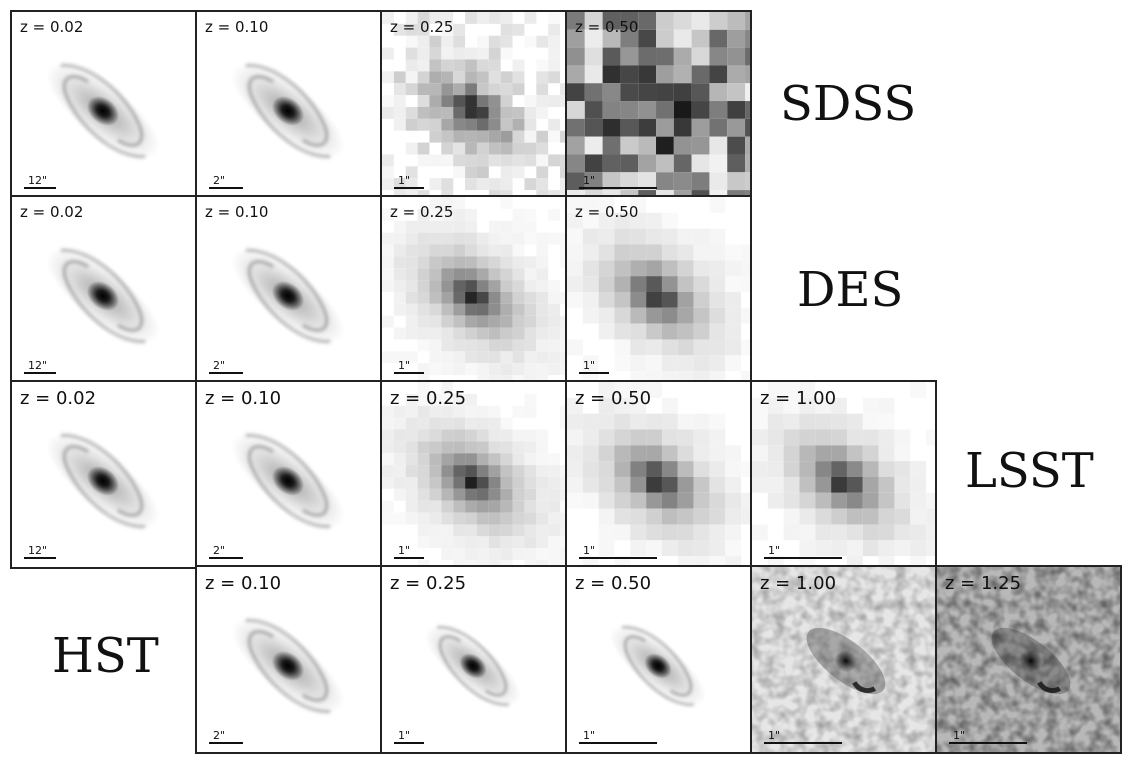 The width and height of the screenshot is (1129, 775). Describe the element at coordinates (105, 656) in the screenshot. I see `survey-label-hst: HST` at that location.